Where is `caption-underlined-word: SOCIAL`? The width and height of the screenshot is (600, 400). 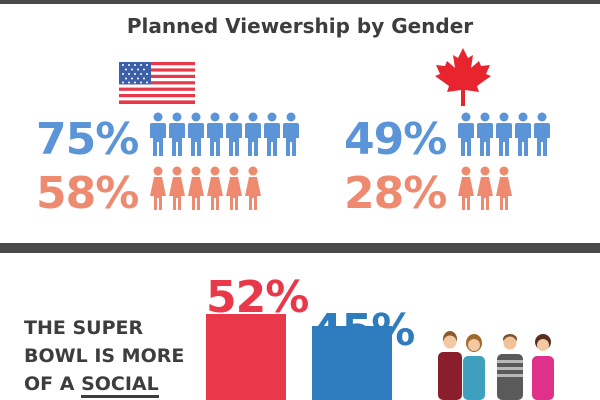
caption-underlined-word: SOCIAL is located at coordinates (120, 385).